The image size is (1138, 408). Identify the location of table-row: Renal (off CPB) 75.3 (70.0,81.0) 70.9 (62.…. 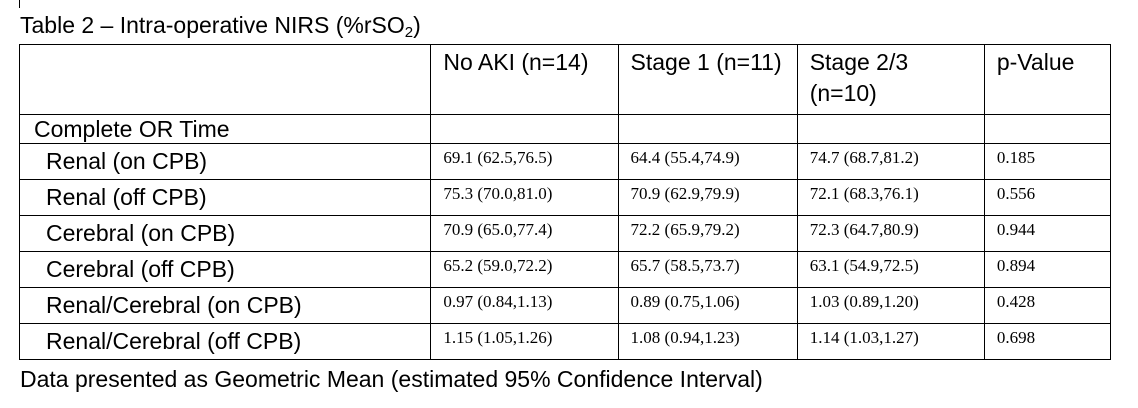
(565, 197).